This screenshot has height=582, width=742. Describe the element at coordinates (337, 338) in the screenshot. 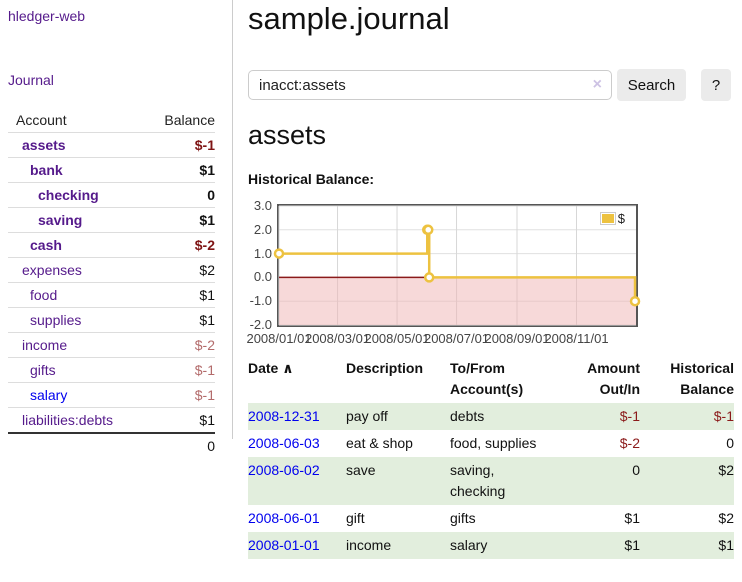

I see `x-axis-tick-label: 2008/03/01` at that location.